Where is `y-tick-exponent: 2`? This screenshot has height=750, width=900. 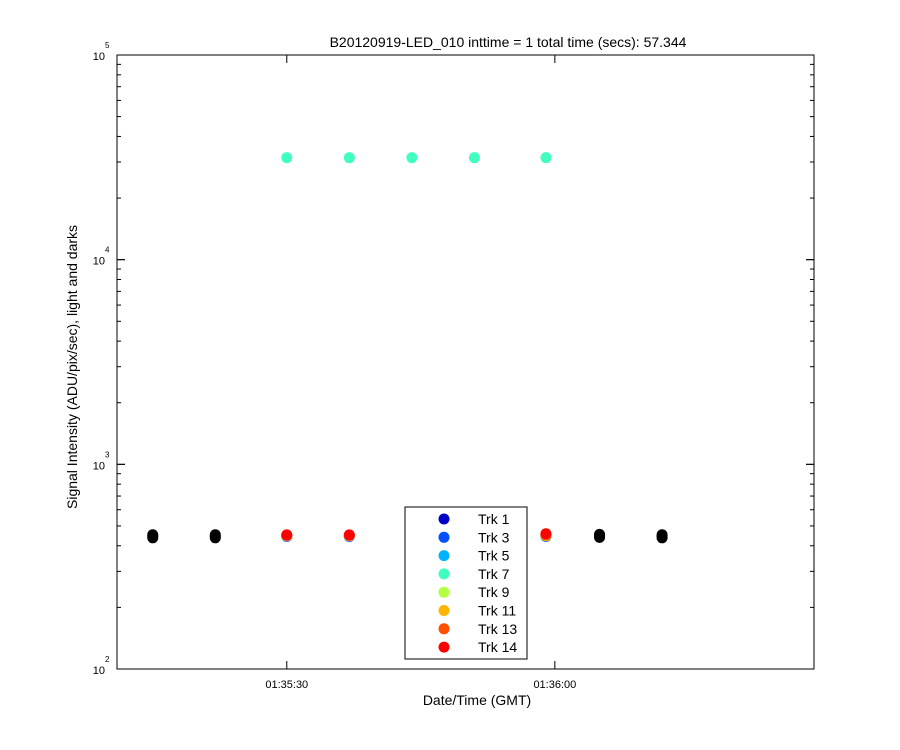 y-tick-exponent: 2 is located at coordinates (107, 659).